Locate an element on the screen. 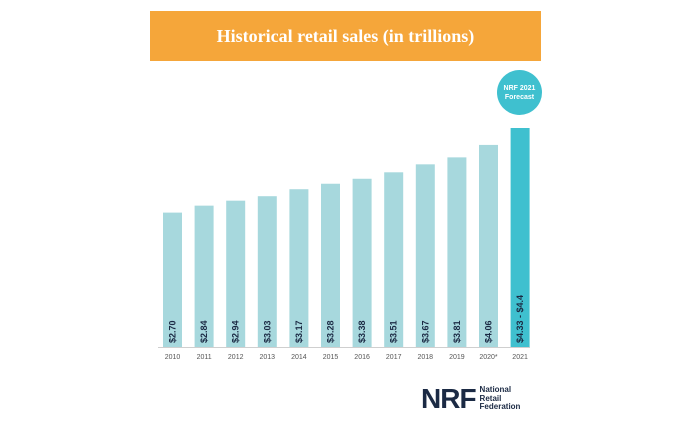 This screenshot has height=430, width=684. bar-2020* is located at coordinates (488, 245).